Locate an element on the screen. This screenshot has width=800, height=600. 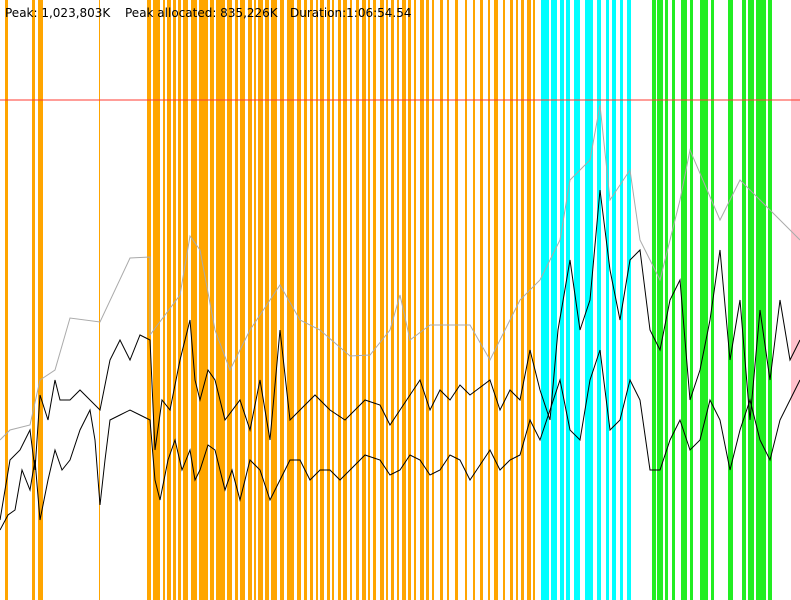
peak-allocated-label: Peak allocated: 835,226K is located at coordinates (202, 13).